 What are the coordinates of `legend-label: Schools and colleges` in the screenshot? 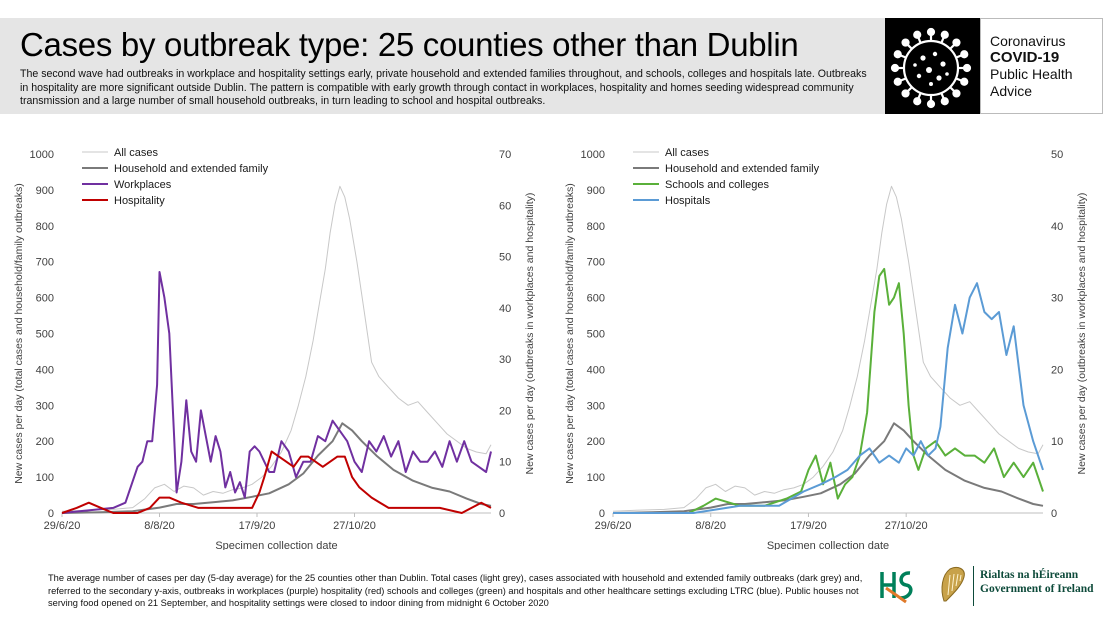 It's located at (717, 185).